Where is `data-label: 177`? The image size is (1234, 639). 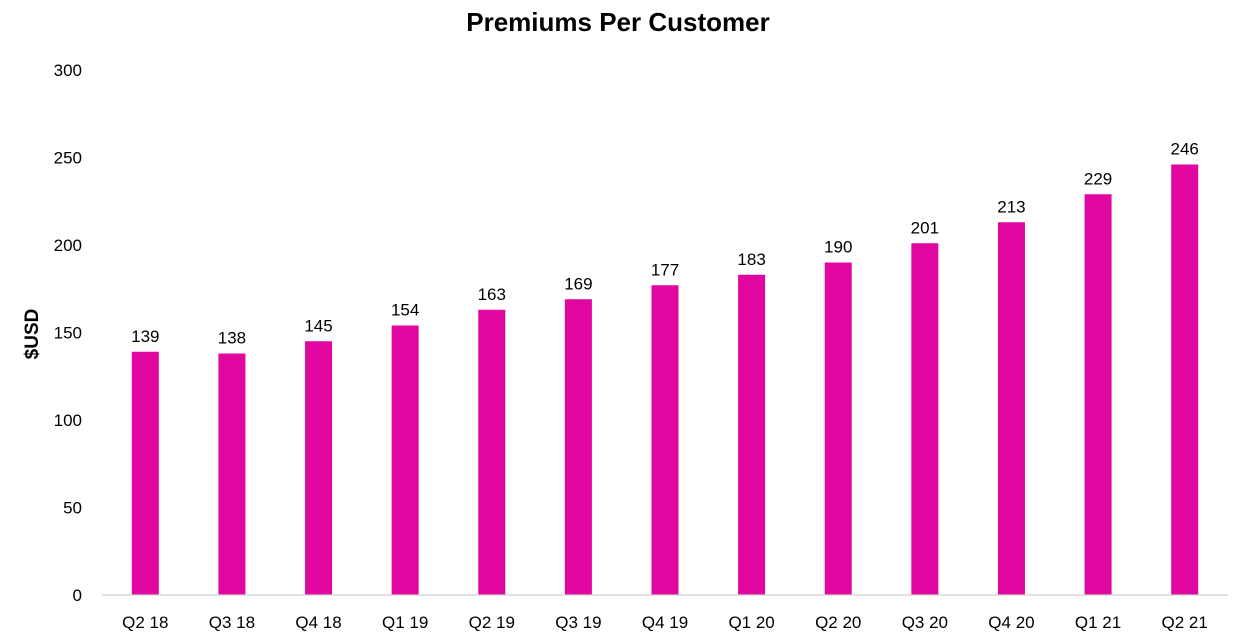
data-label: 177 is located at coordinates (665, 269).